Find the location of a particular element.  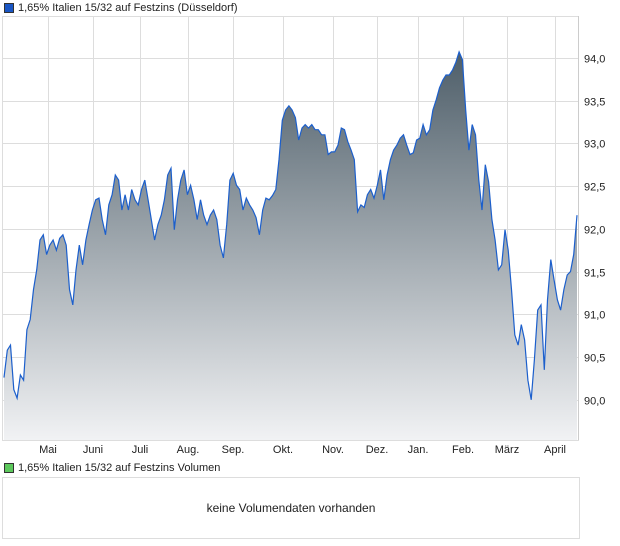

x-tick-label: Juli is located at coordinates (140, 450).